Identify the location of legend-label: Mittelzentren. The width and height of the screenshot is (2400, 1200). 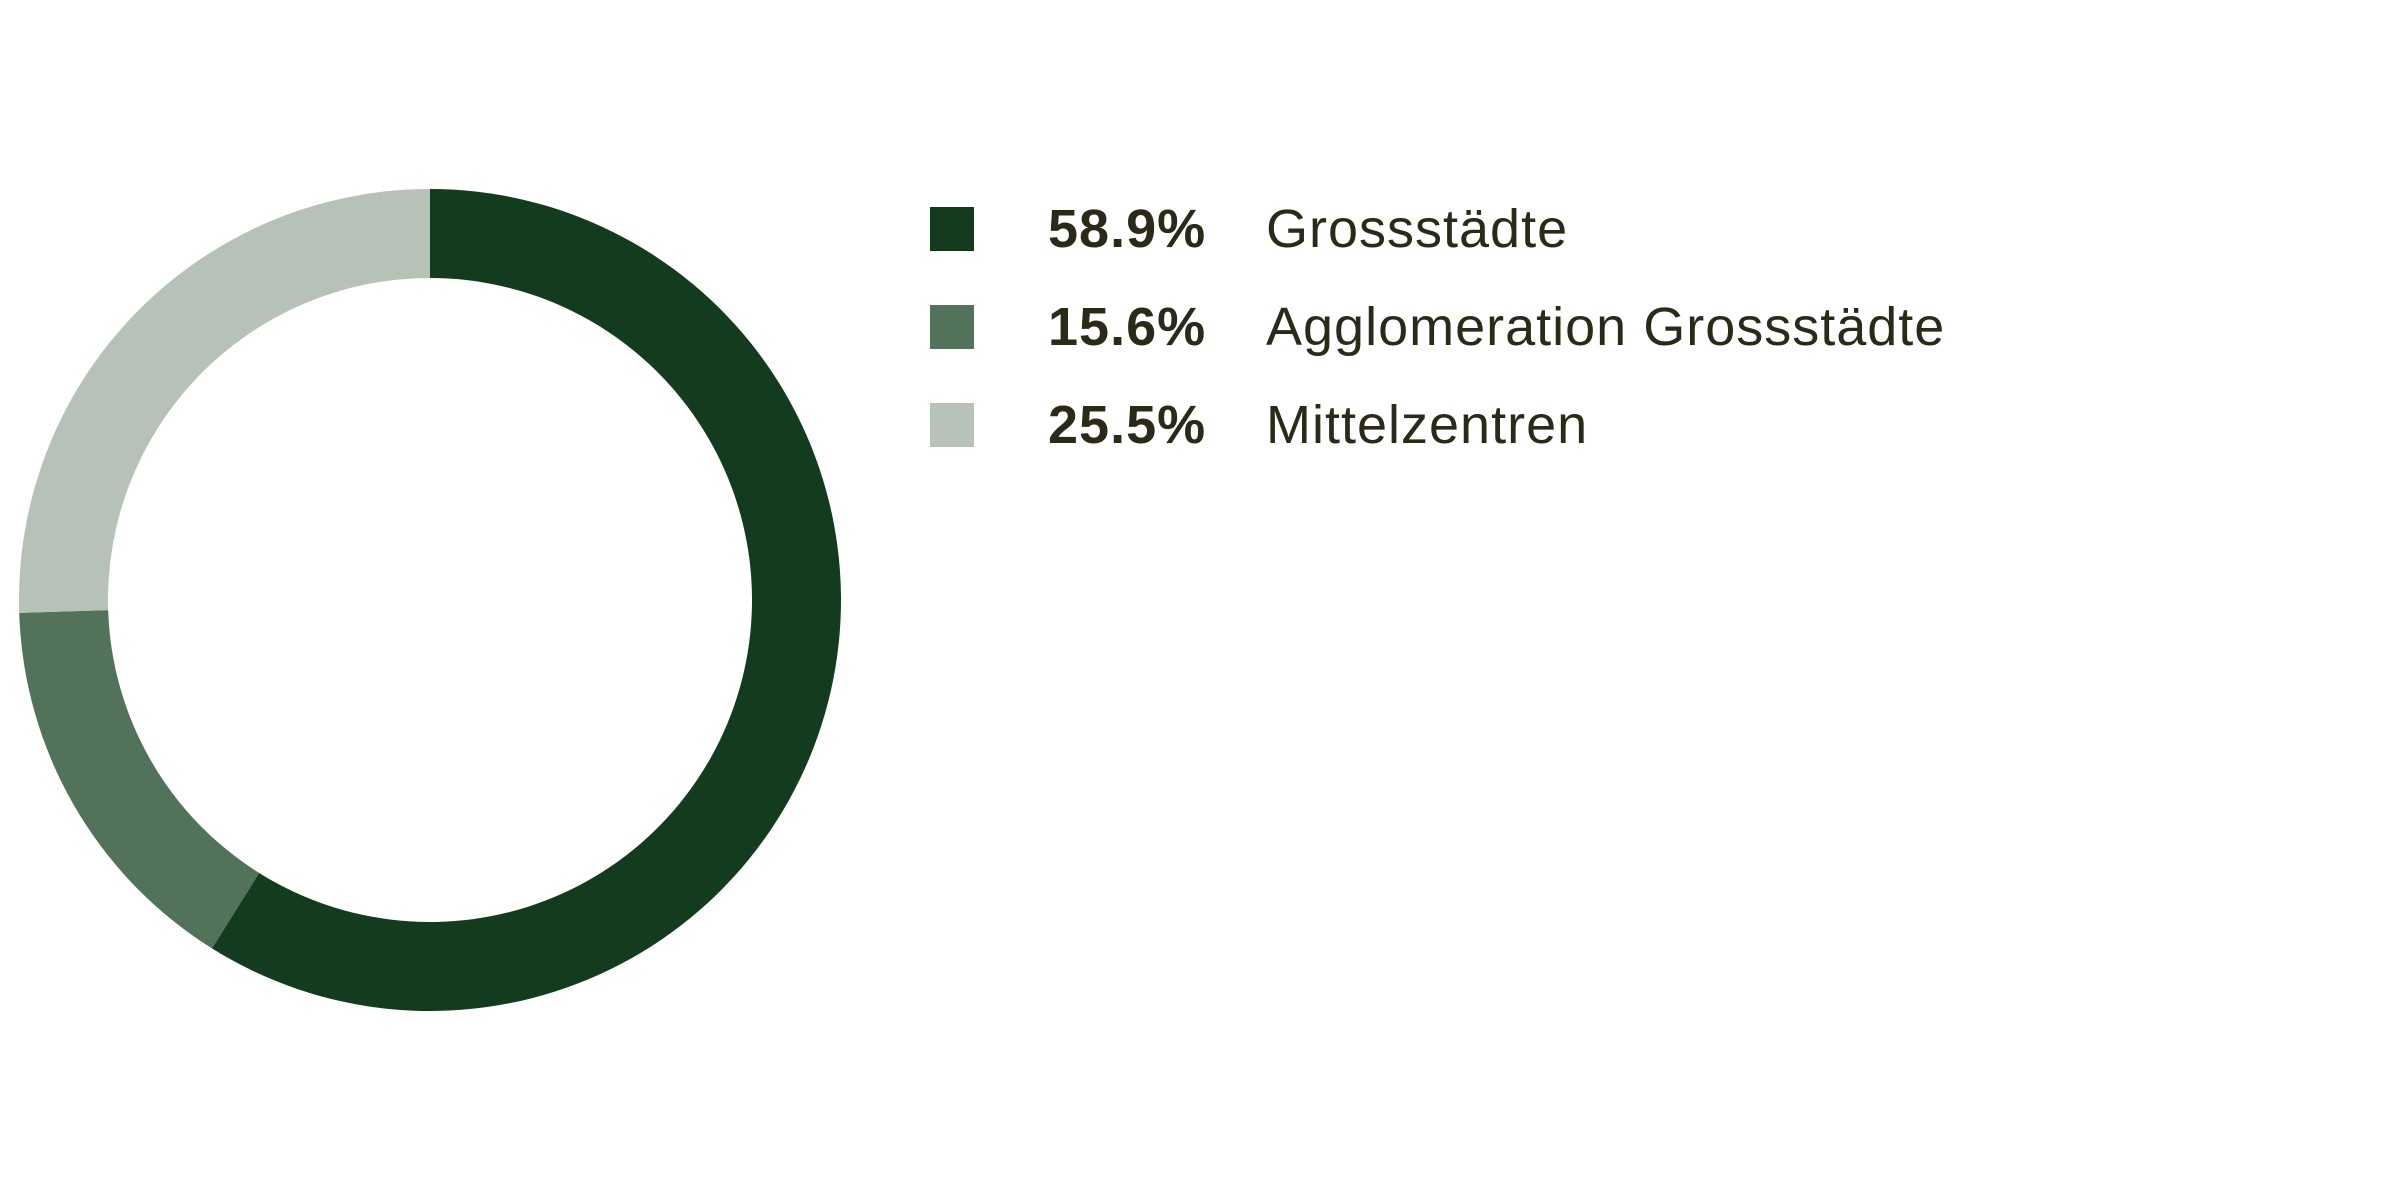
(1427, 425).